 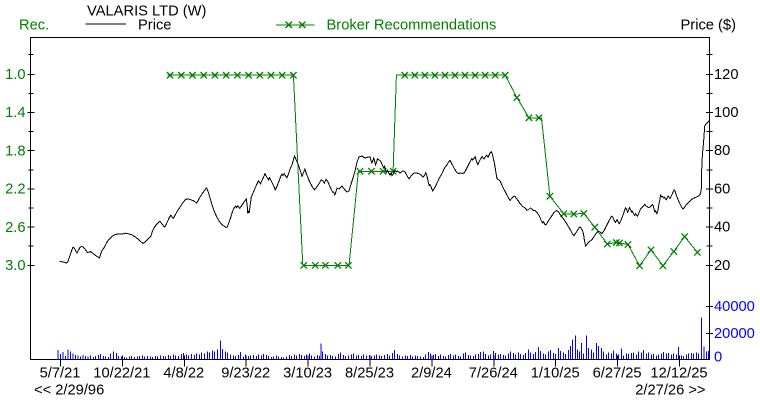 What do you see at coordinates (722, 228) in the screenshot?
I see `svg-text: 40` at bounding box center [722, 228].